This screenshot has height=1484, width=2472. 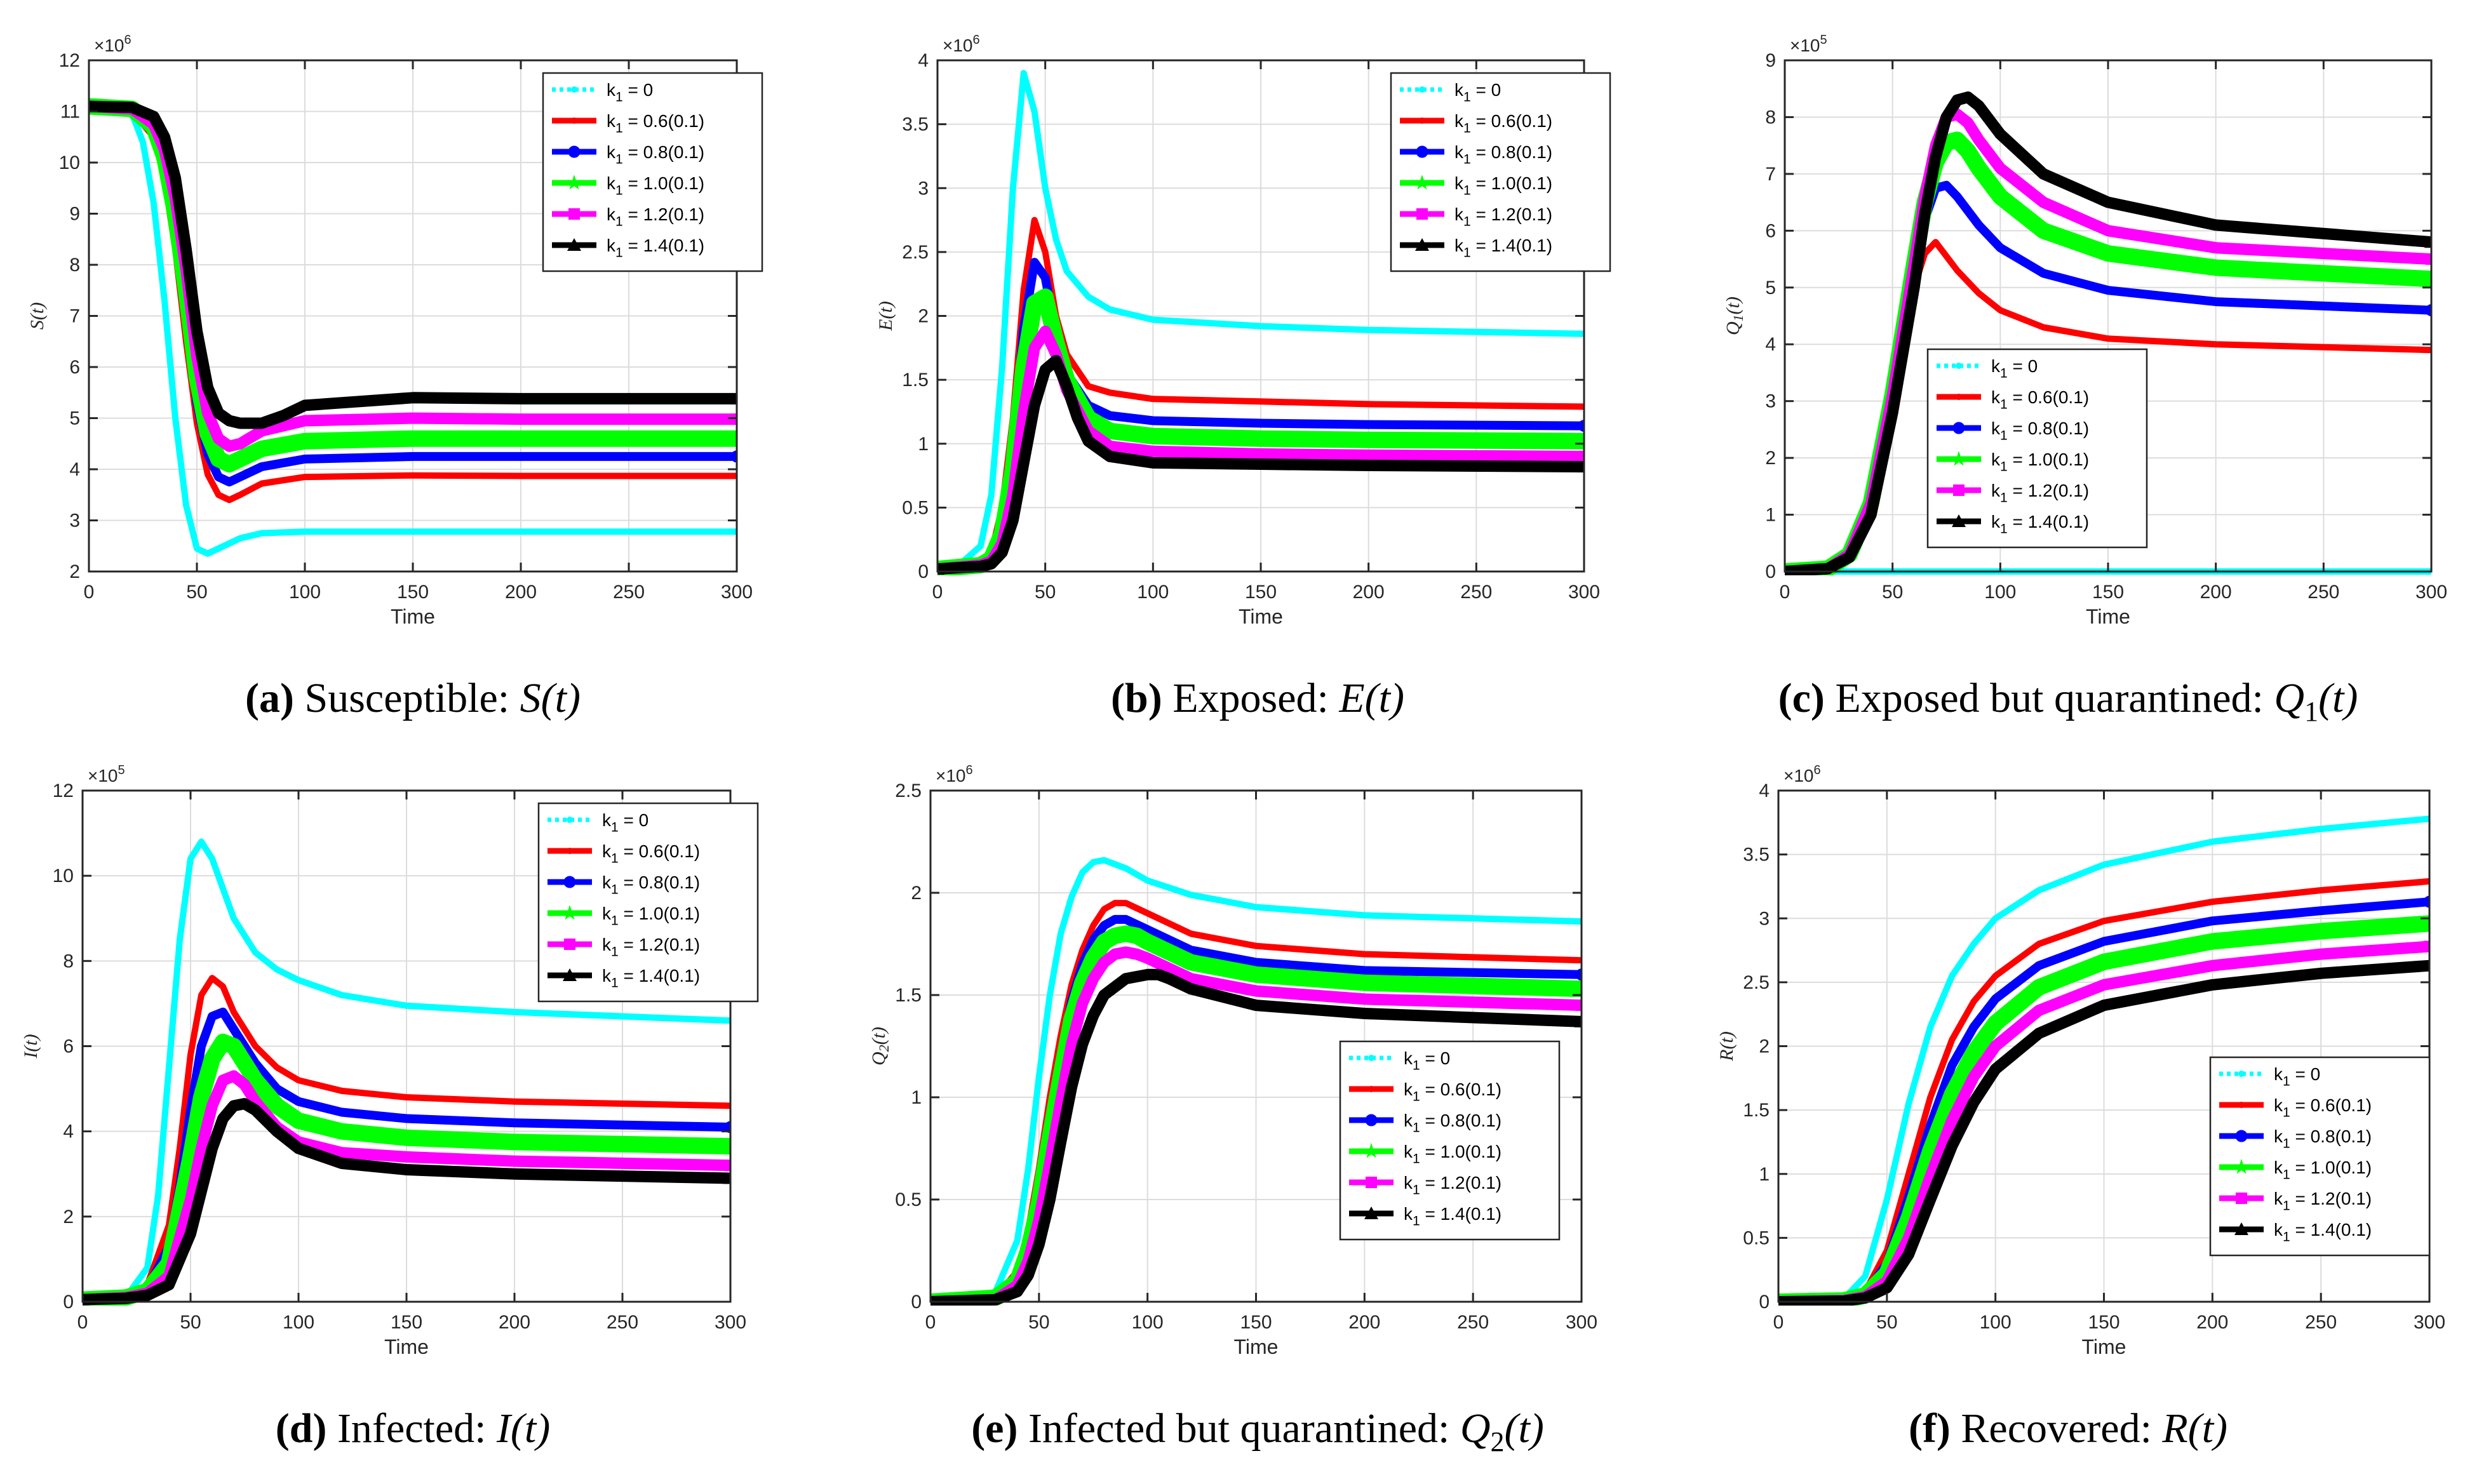 What do you see at coordinates (2049, 698) in the screenshot?
I see `caption-c-text: Exposed but quarantined:` at bounding box center [2049, 698].